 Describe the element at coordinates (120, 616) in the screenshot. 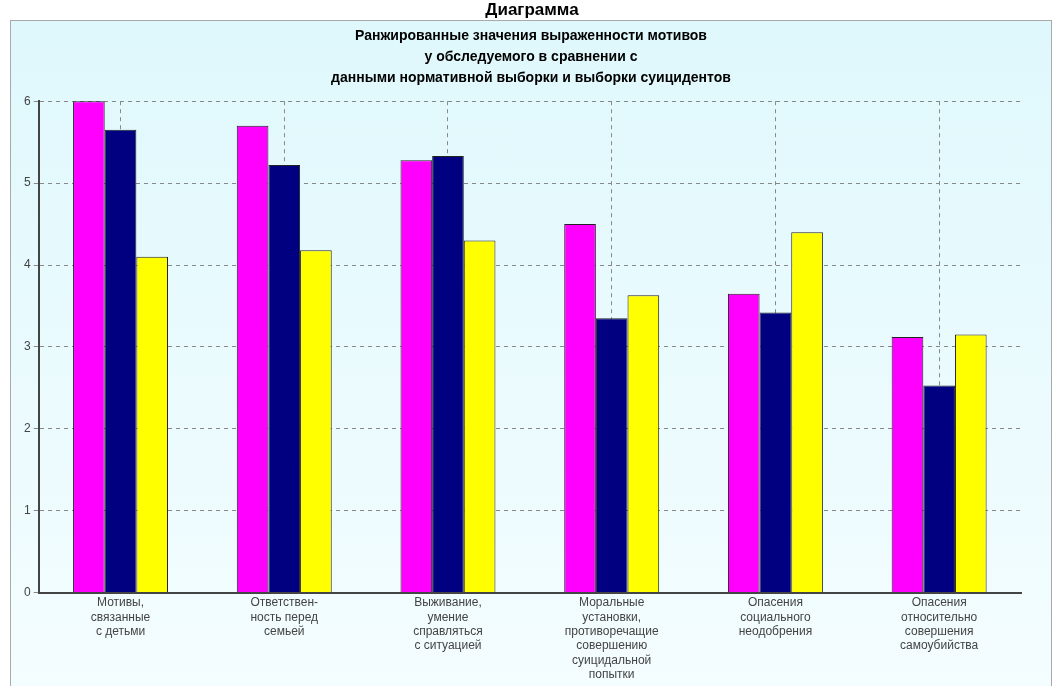

I see `x-tick-label: Мотивы, связанные с детьми` at that location.